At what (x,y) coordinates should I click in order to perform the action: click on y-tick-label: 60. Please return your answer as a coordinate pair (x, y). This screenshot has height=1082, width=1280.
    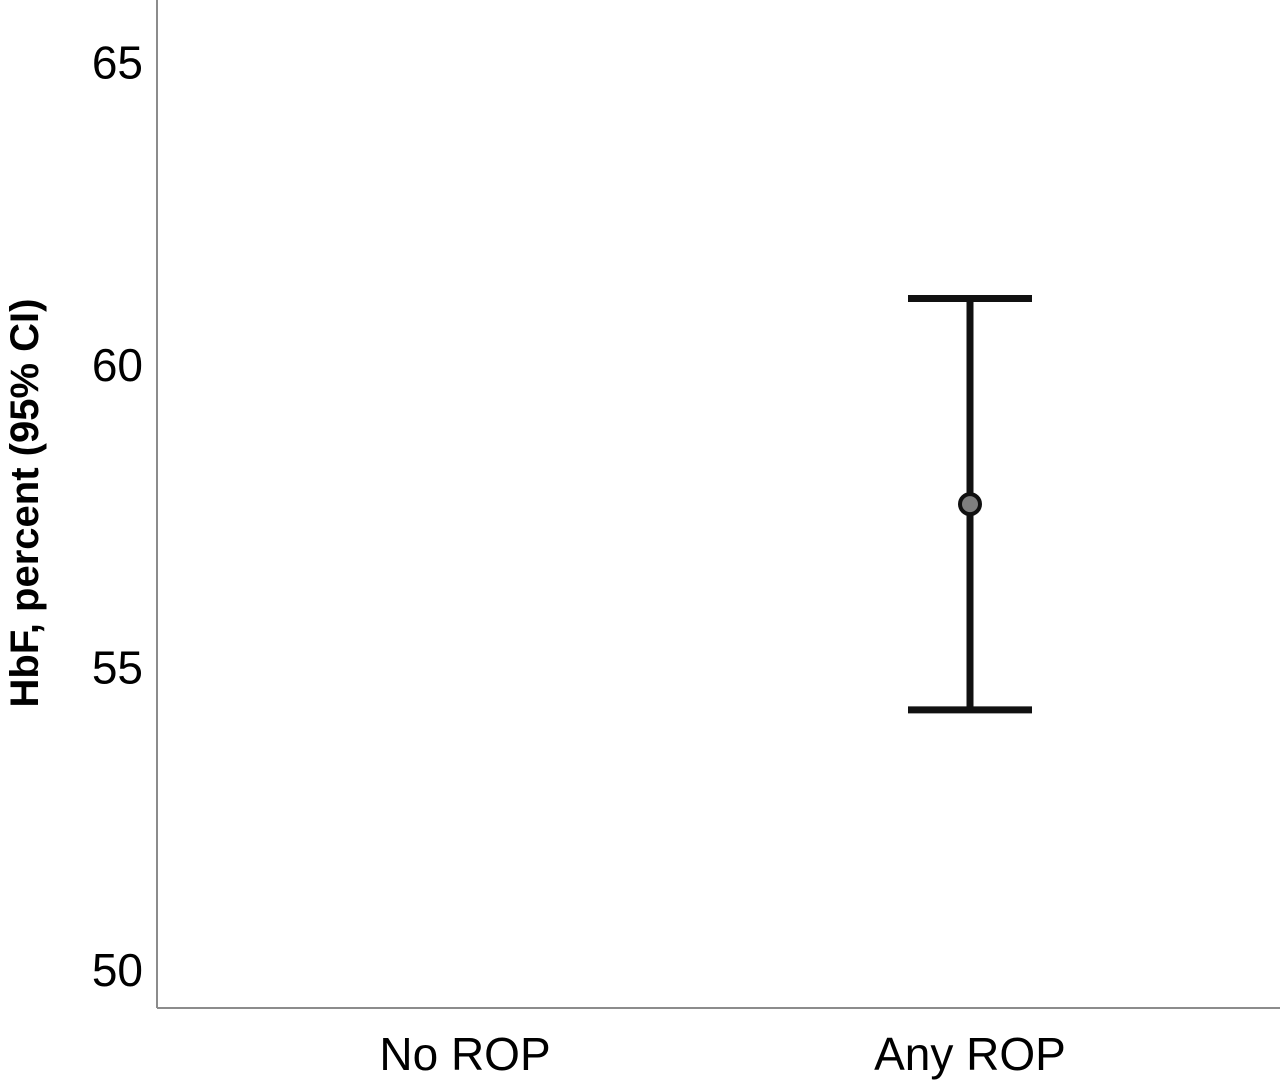
    Looking at the image, I should click on (117, 365).